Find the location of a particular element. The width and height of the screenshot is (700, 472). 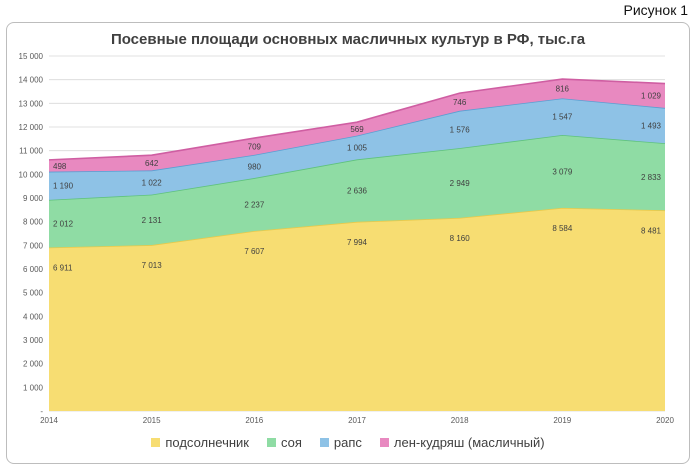

y-tick-label: 15 000 is located at coordinates (31, 56).